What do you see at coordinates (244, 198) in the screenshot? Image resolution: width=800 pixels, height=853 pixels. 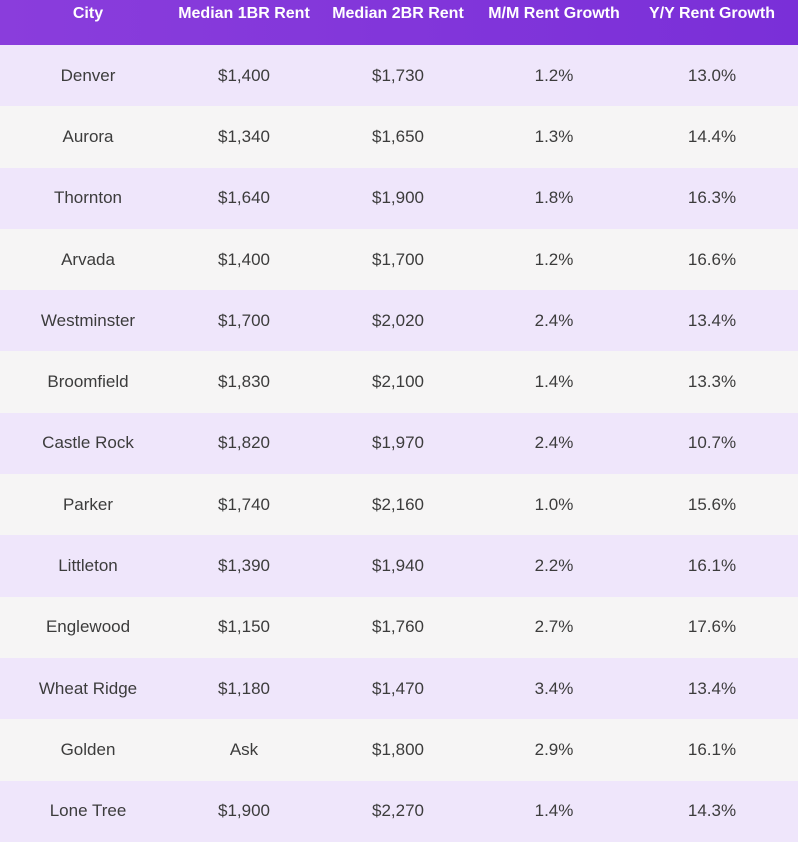 I see `cell-median-1br-rent: $1,640` at bounding box center [244, 198].